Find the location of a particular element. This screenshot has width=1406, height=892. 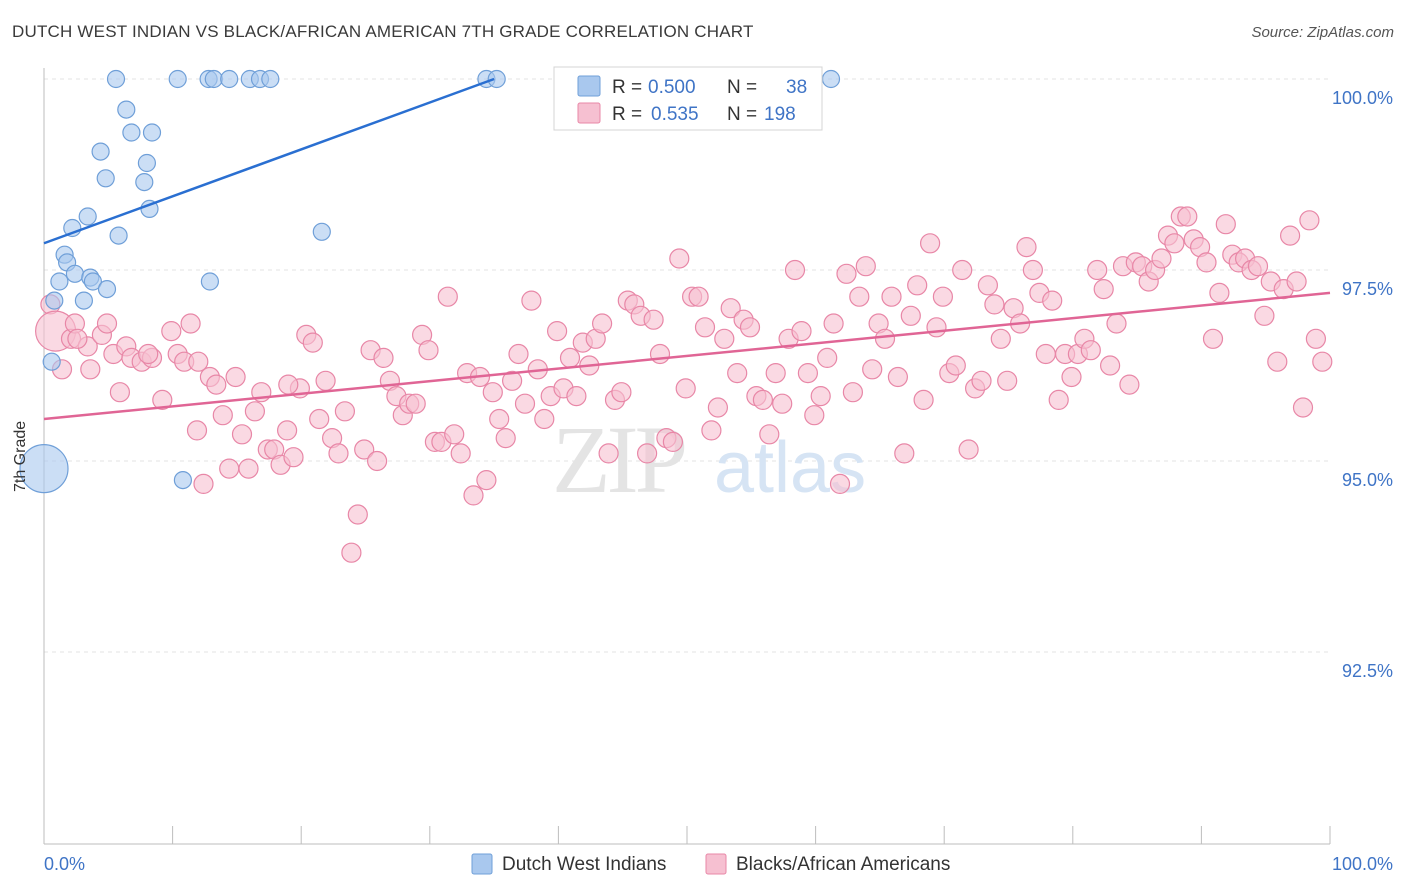

y-tick-label-0: 100.0% is located at coordinates (1362, 98).